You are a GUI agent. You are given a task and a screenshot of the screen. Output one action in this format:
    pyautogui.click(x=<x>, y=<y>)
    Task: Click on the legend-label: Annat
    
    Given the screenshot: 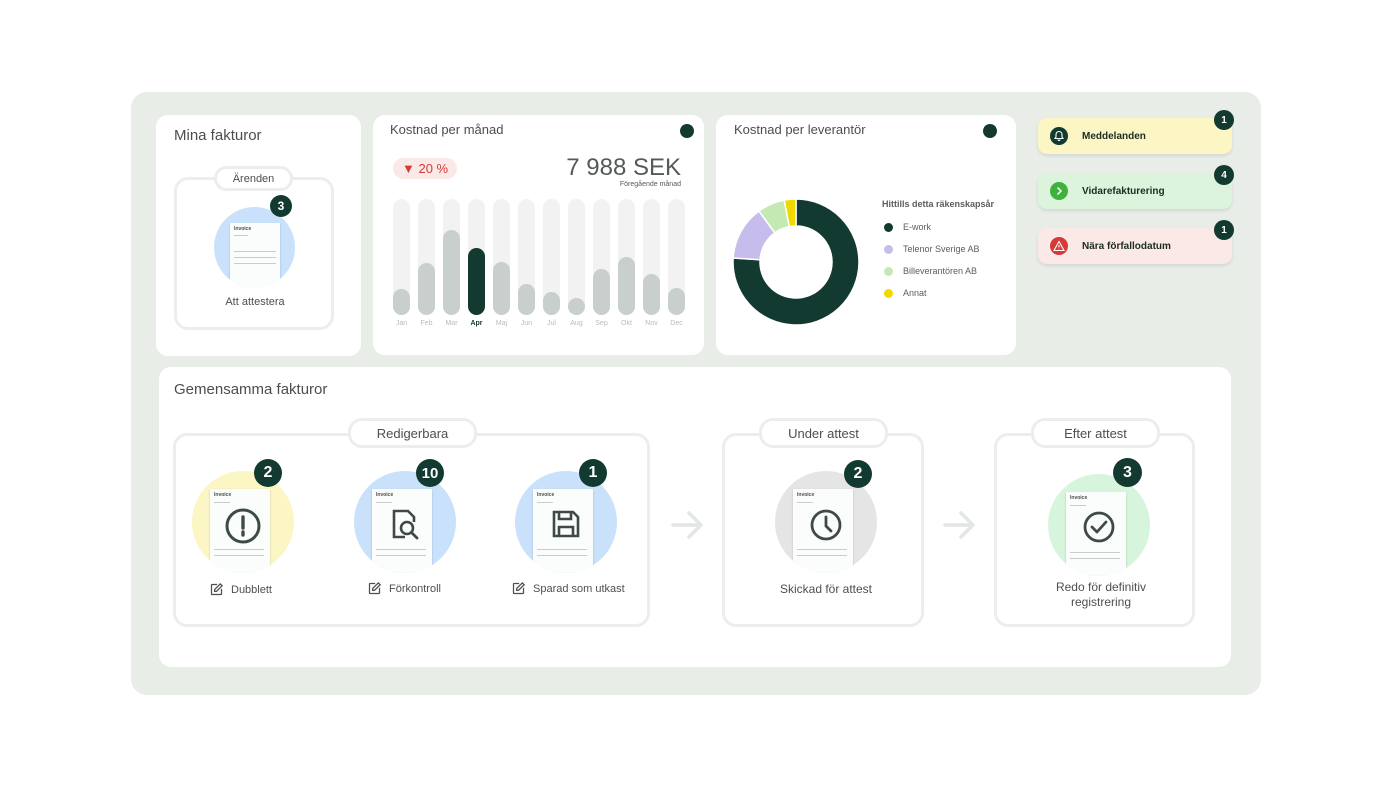 What is the action you would take?
    pyautogui.click(x=915, y=293)
    